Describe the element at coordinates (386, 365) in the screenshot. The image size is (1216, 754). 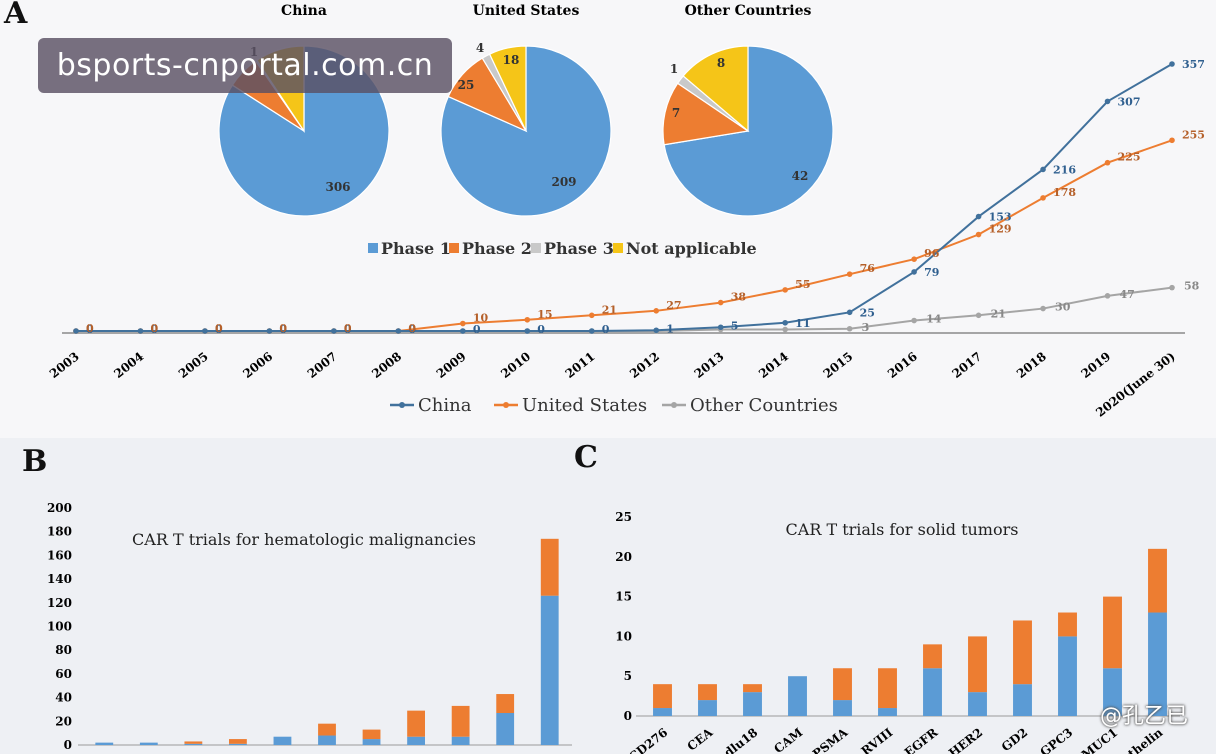
I see `x-tick-label: 2008` at that location.